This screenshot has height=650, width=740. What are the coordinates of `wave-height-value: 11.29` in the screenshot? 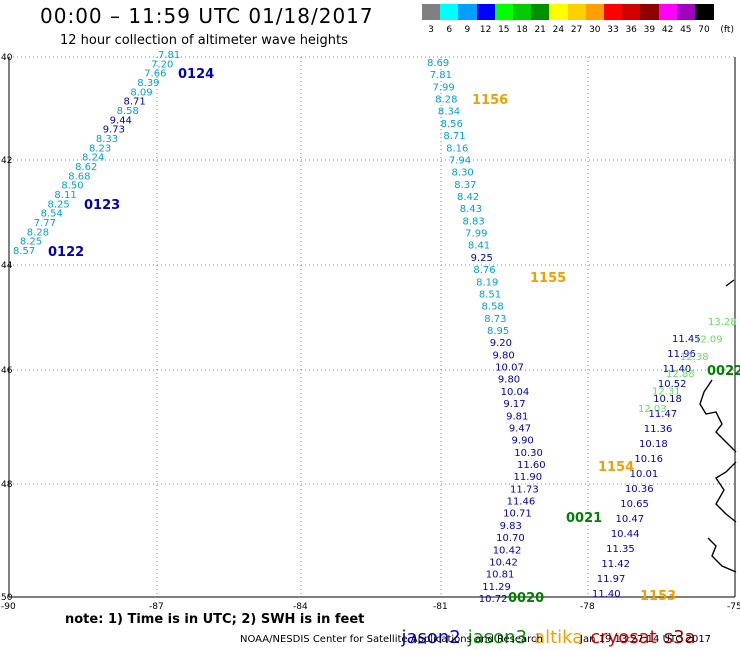 It's located at (496, 587).